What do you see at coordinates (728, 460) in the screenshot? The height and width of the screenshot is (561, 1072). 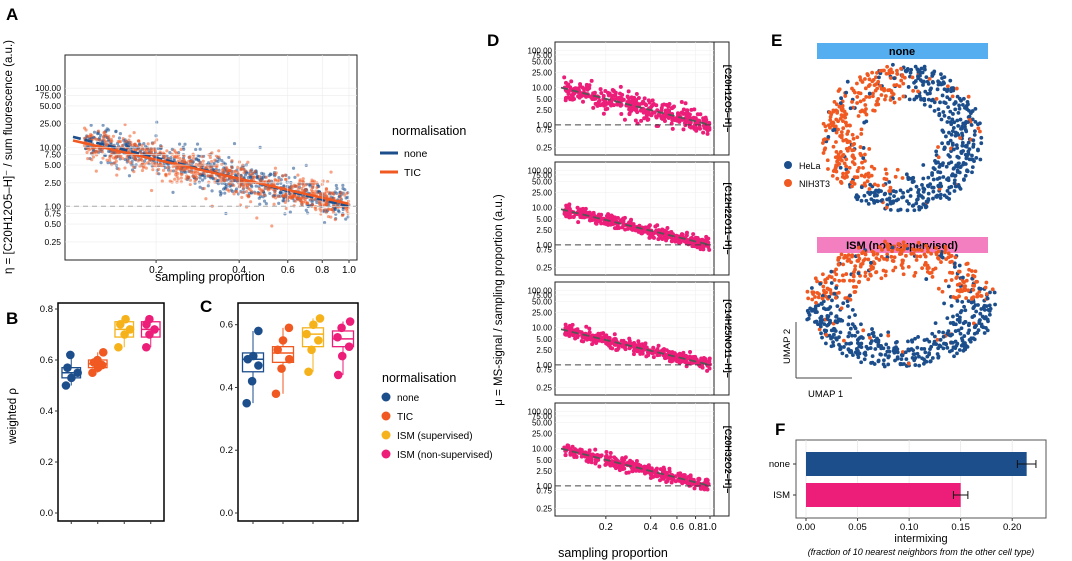 I see `d-facet-label: [C20H32O2–H]–` at bounding box center [728, 460].